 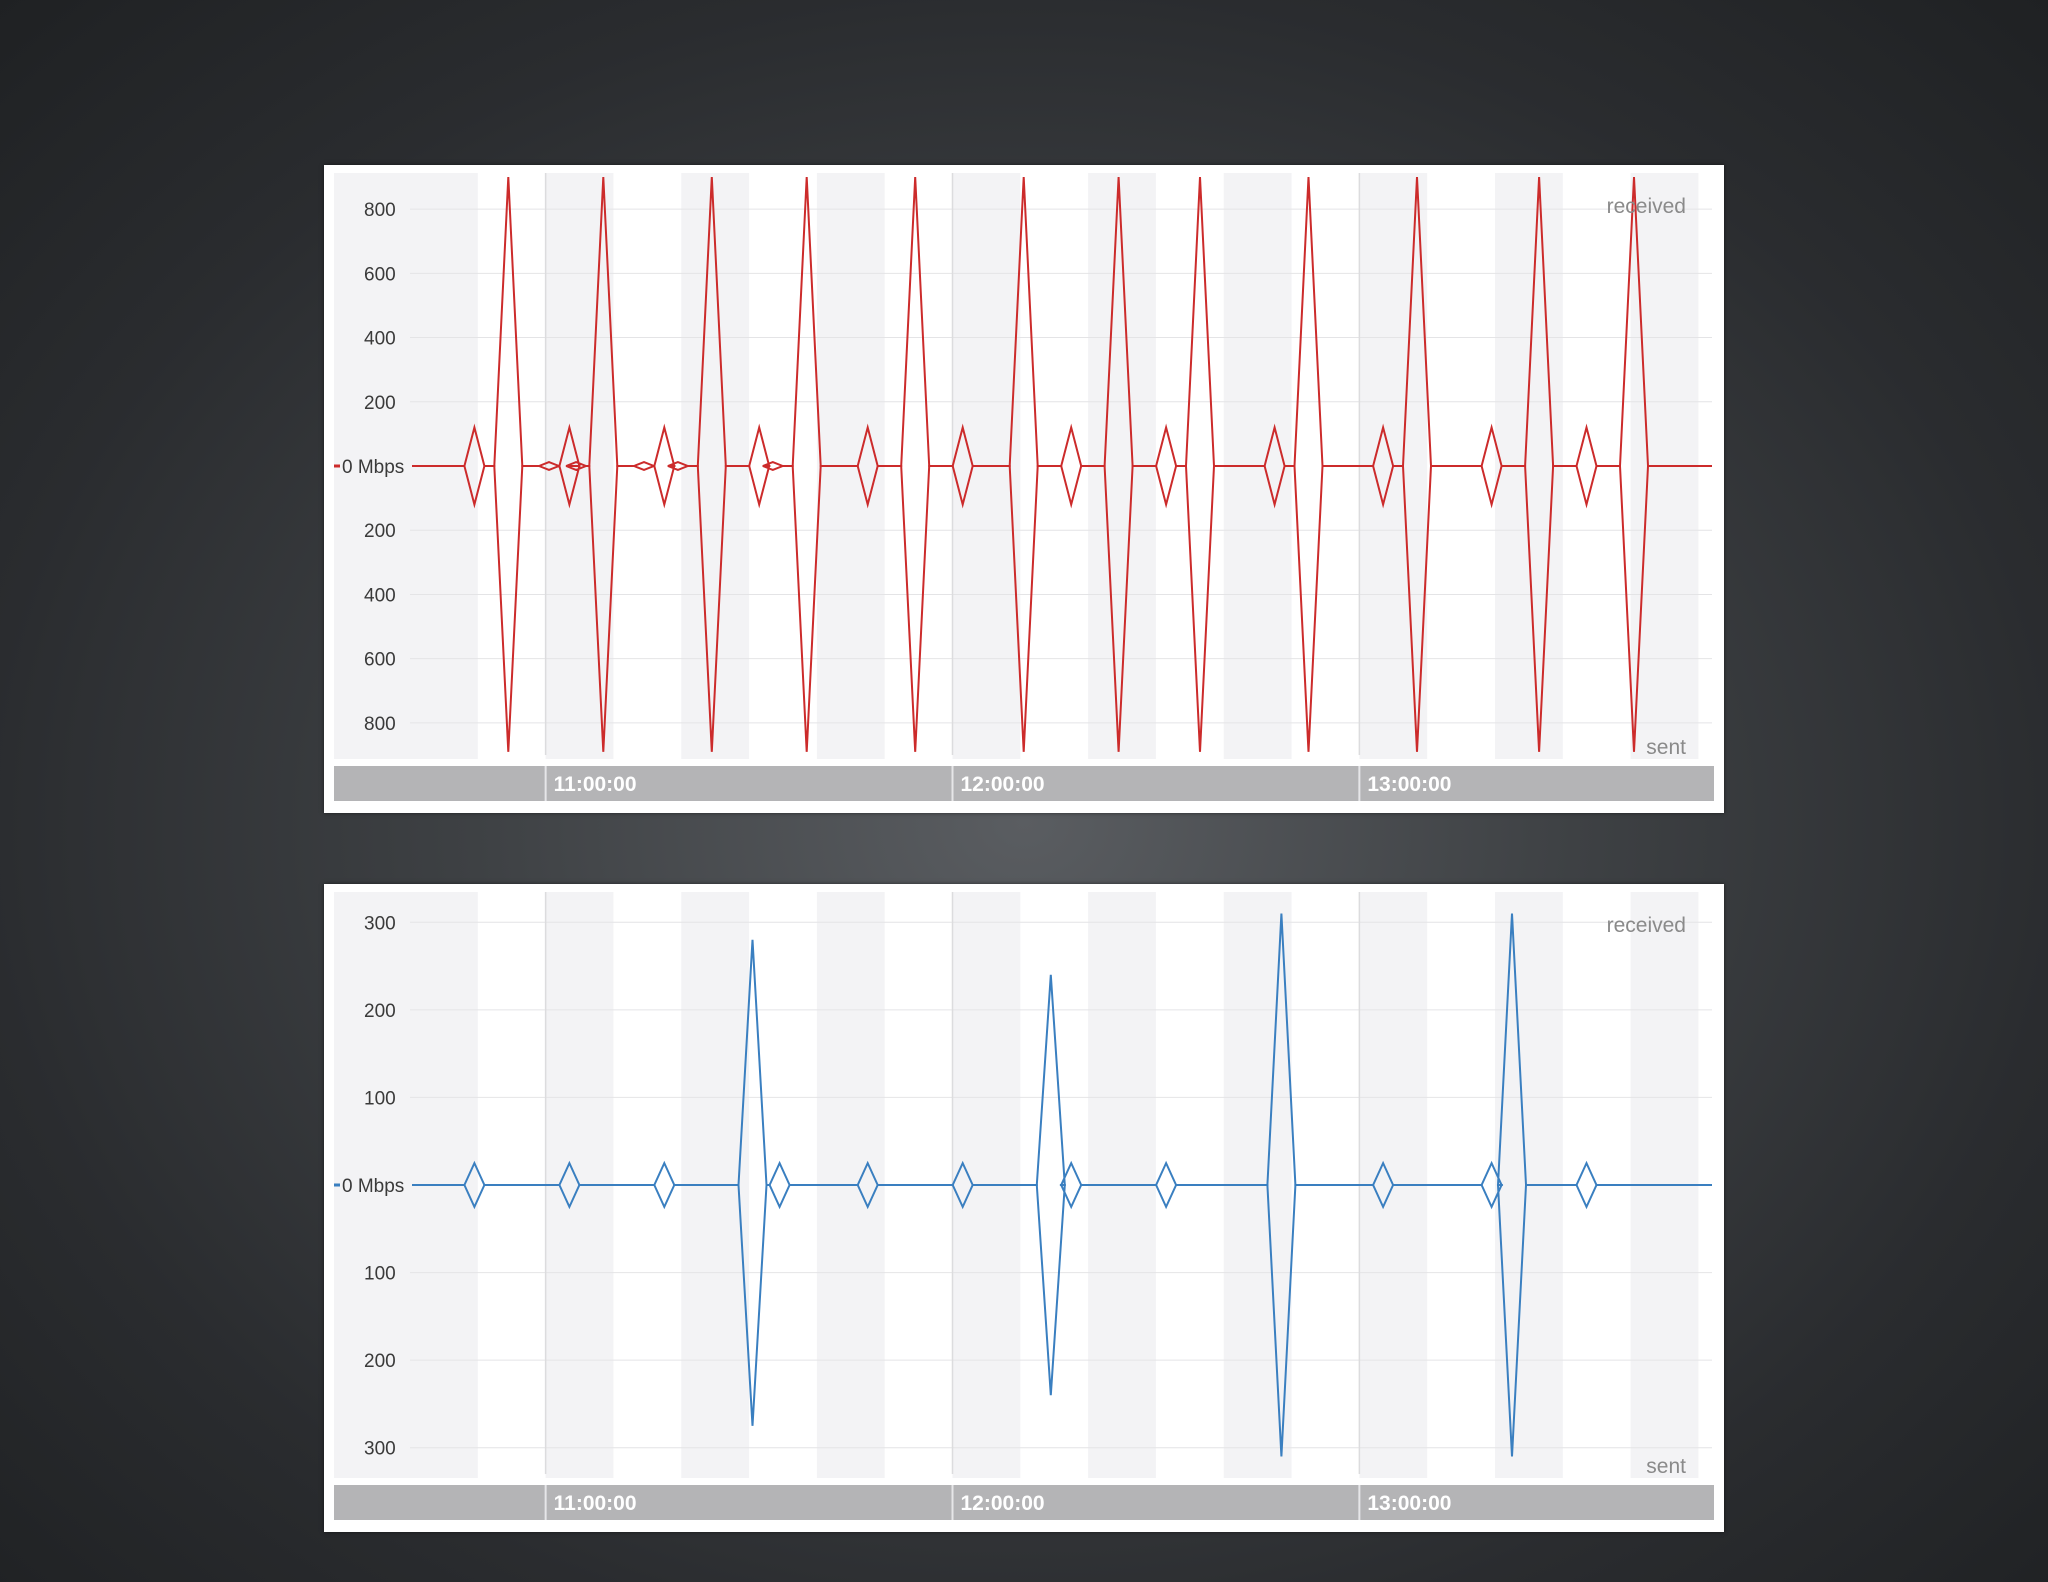 What do you see at coordinates (380, 923) in the screenshot?
I see `y-tick-label-upper: 300` at bounding box center [380, 923].